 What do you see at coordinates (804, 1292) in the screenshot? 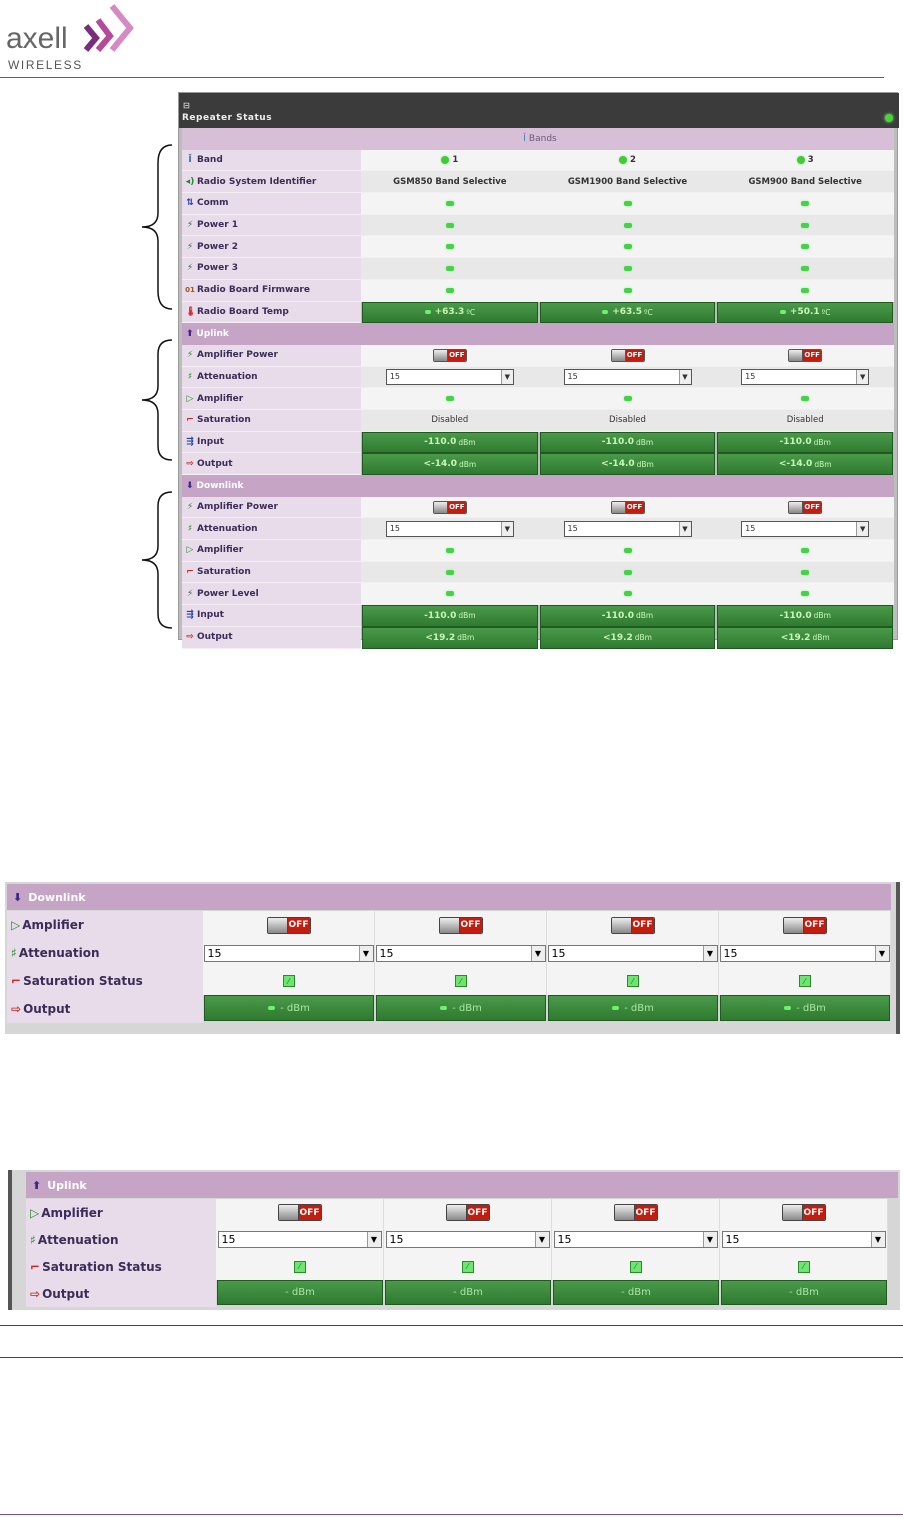
I see `ul-output-readout: - dBm` at bounding box center [804, 1292].